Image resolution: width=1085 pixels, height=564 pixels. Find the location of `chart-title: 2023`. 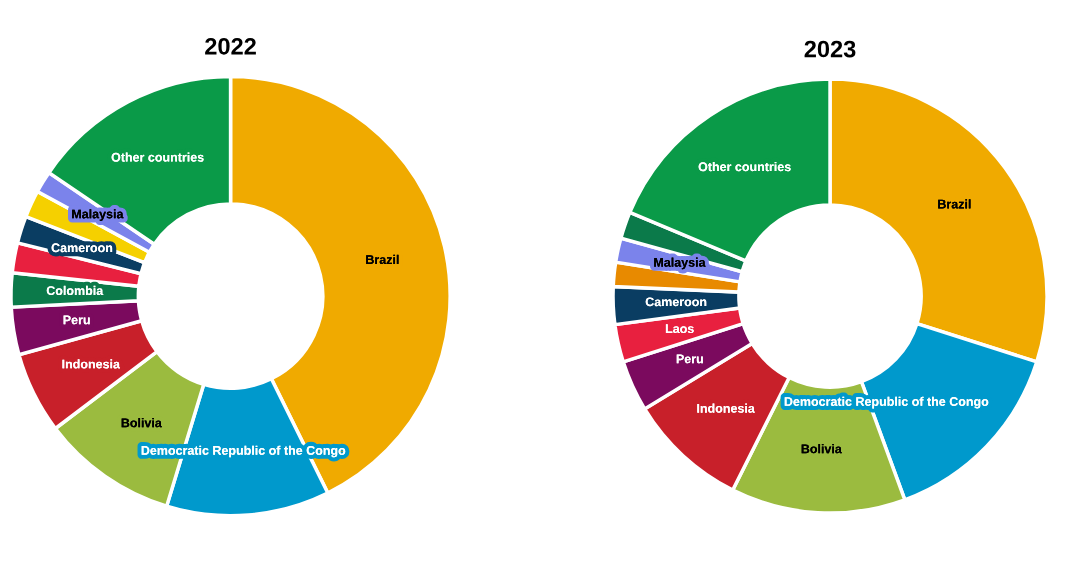

chart-title: 2023 is located at coordinates (830, 49).